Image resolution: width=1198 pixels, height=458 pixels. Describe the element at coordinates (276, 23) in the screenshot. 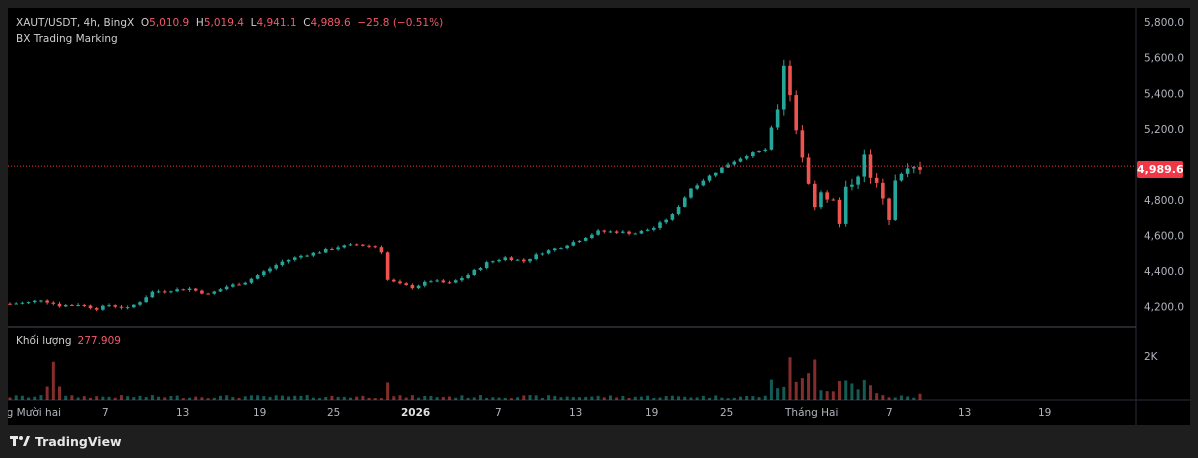

I see `low-value: 4,941.1` at that location.